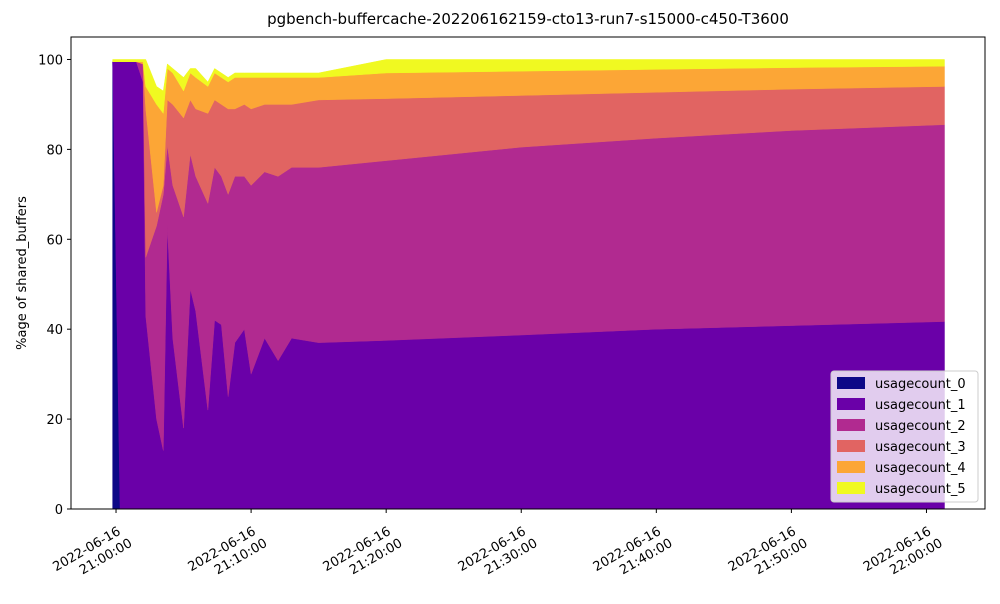 The height and width of the screenshot is (604, 1000). I want to click on legend-label: usagecount_4, so click(920, 468).